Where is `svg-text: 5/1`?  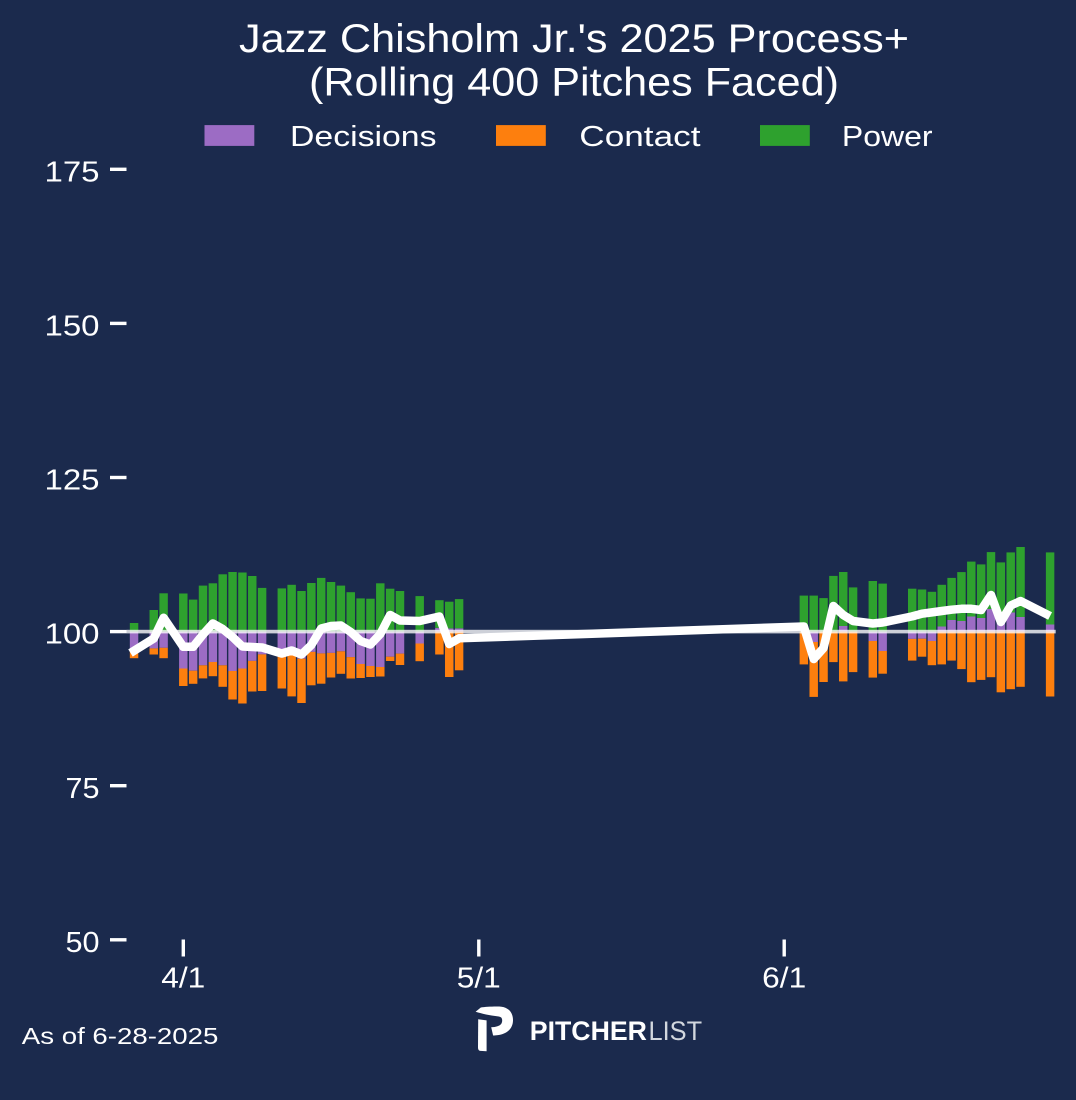
svg-text: 5/1 is located at coordinates (479, 979).